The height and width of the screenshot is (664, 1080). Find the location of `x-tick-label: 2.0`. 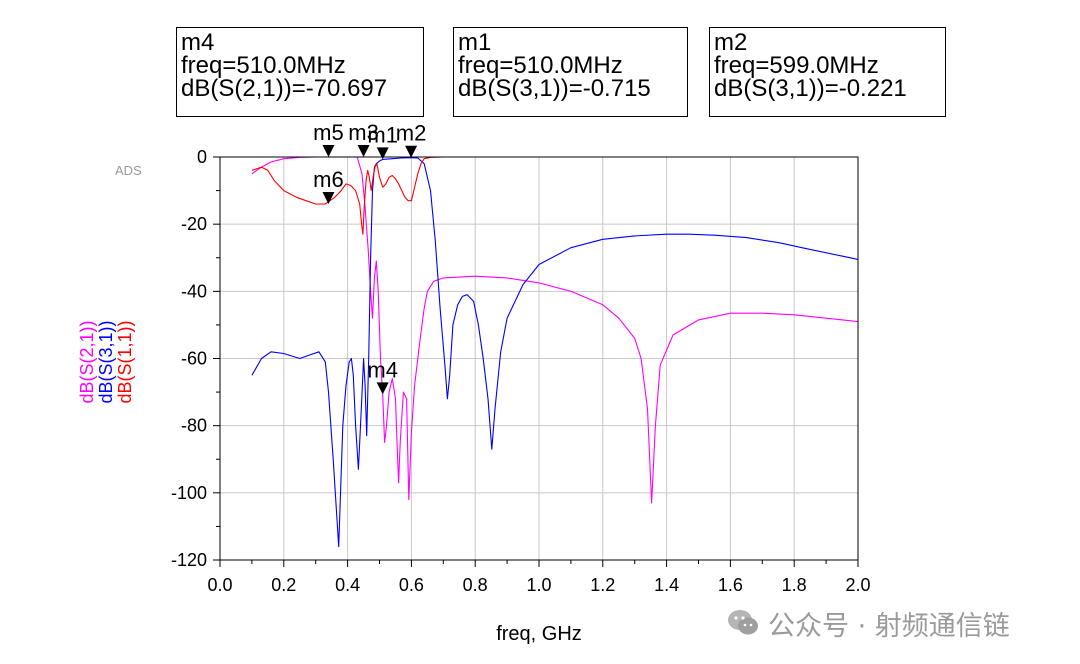

x-tick-label: 2.0 is located at coordinates (857, 585).